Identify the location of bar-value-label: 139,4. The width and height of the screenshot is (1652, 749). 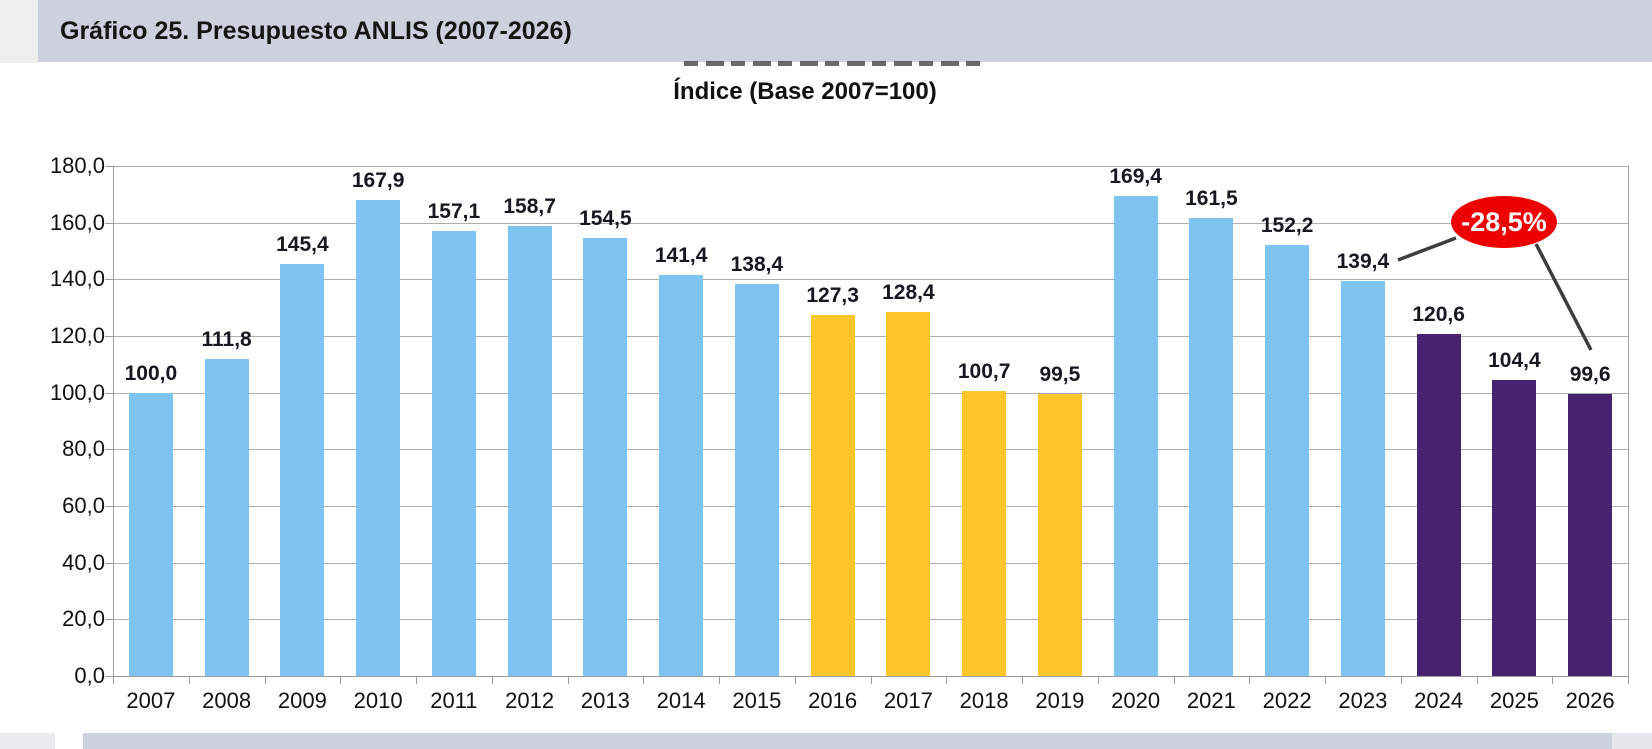
(1363, 262).